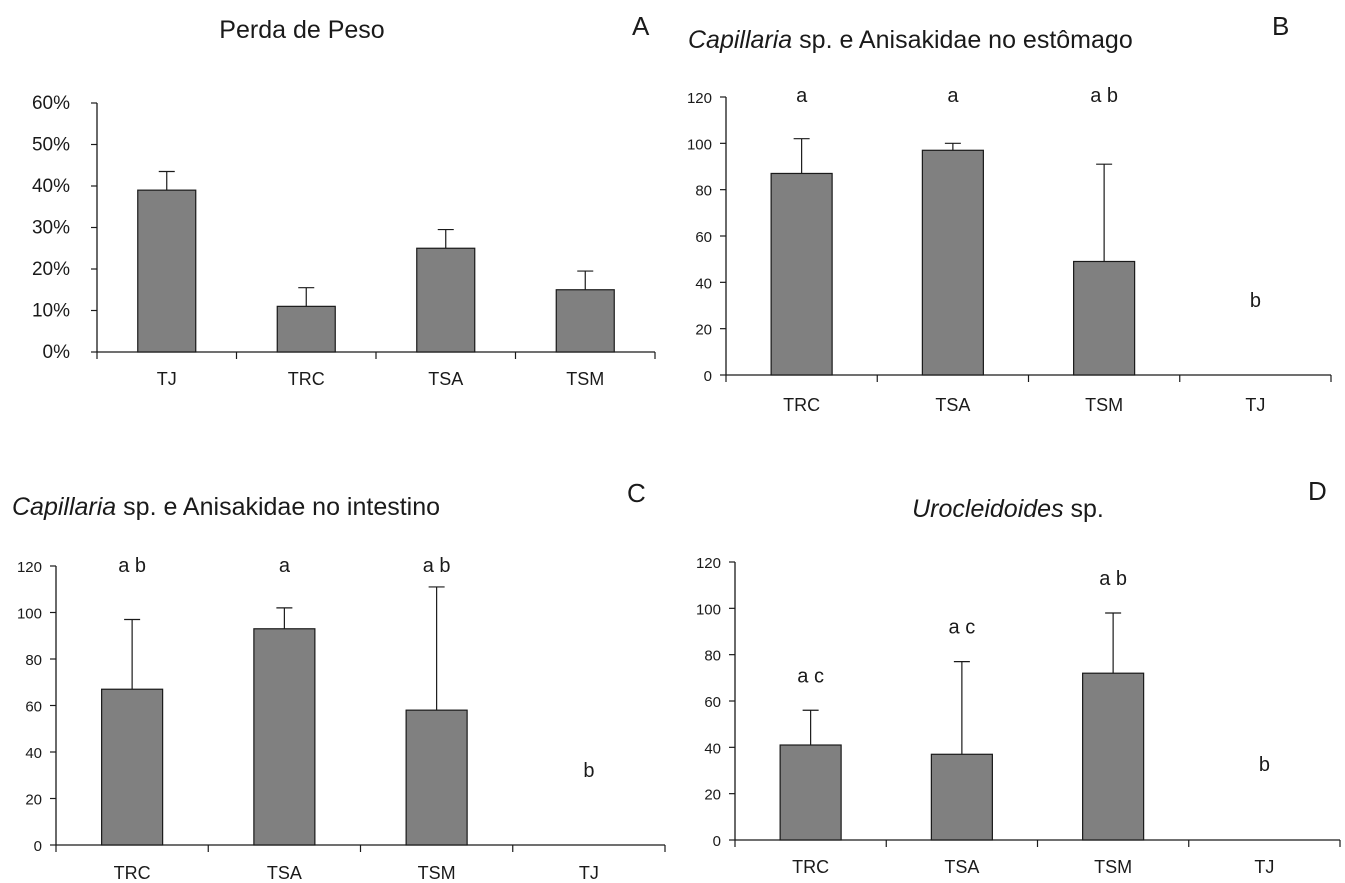 The width and height of the screenshot is (1345, 883). Describe the element at coordinates (57, 352) in the screenshot. I see `y-tick-label: 0%` at that location.